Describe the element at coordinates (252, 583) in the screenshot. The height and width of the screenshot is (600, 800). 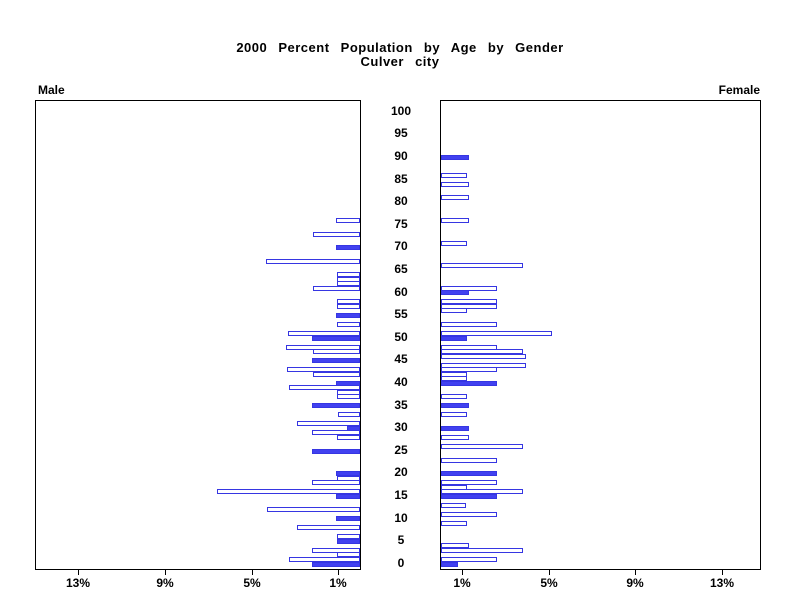
I see `male-pct-9-label: 5%` at that location.